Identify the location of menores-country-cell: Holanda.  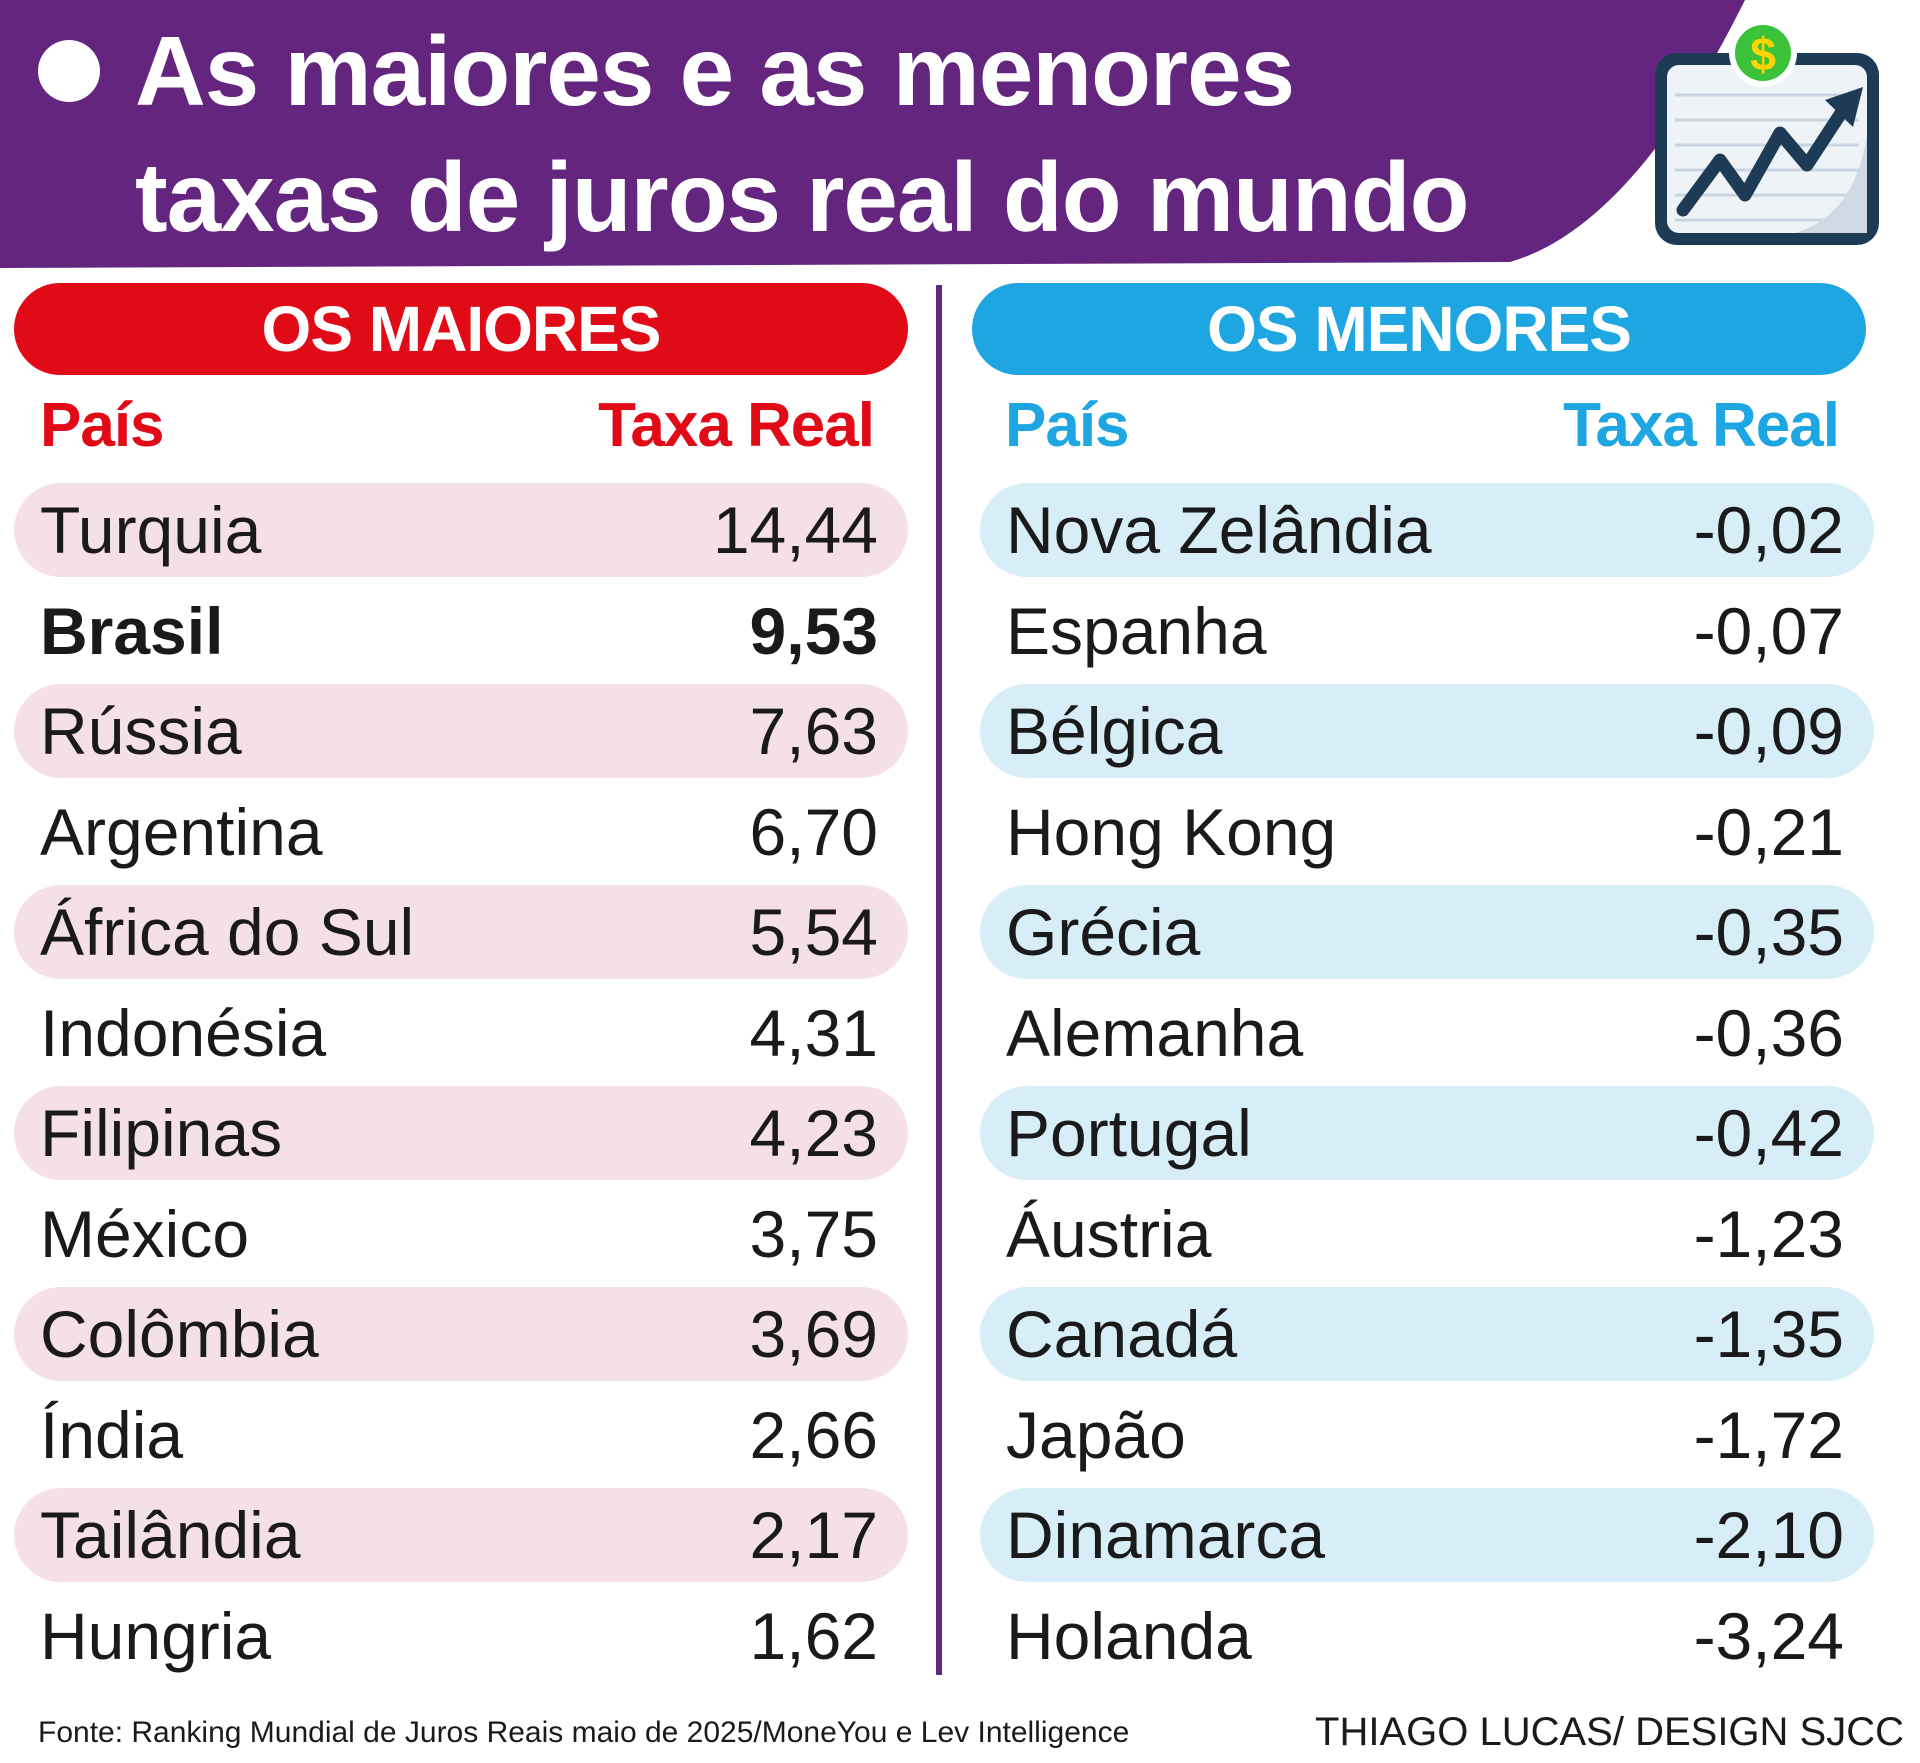
(1129, 1636).